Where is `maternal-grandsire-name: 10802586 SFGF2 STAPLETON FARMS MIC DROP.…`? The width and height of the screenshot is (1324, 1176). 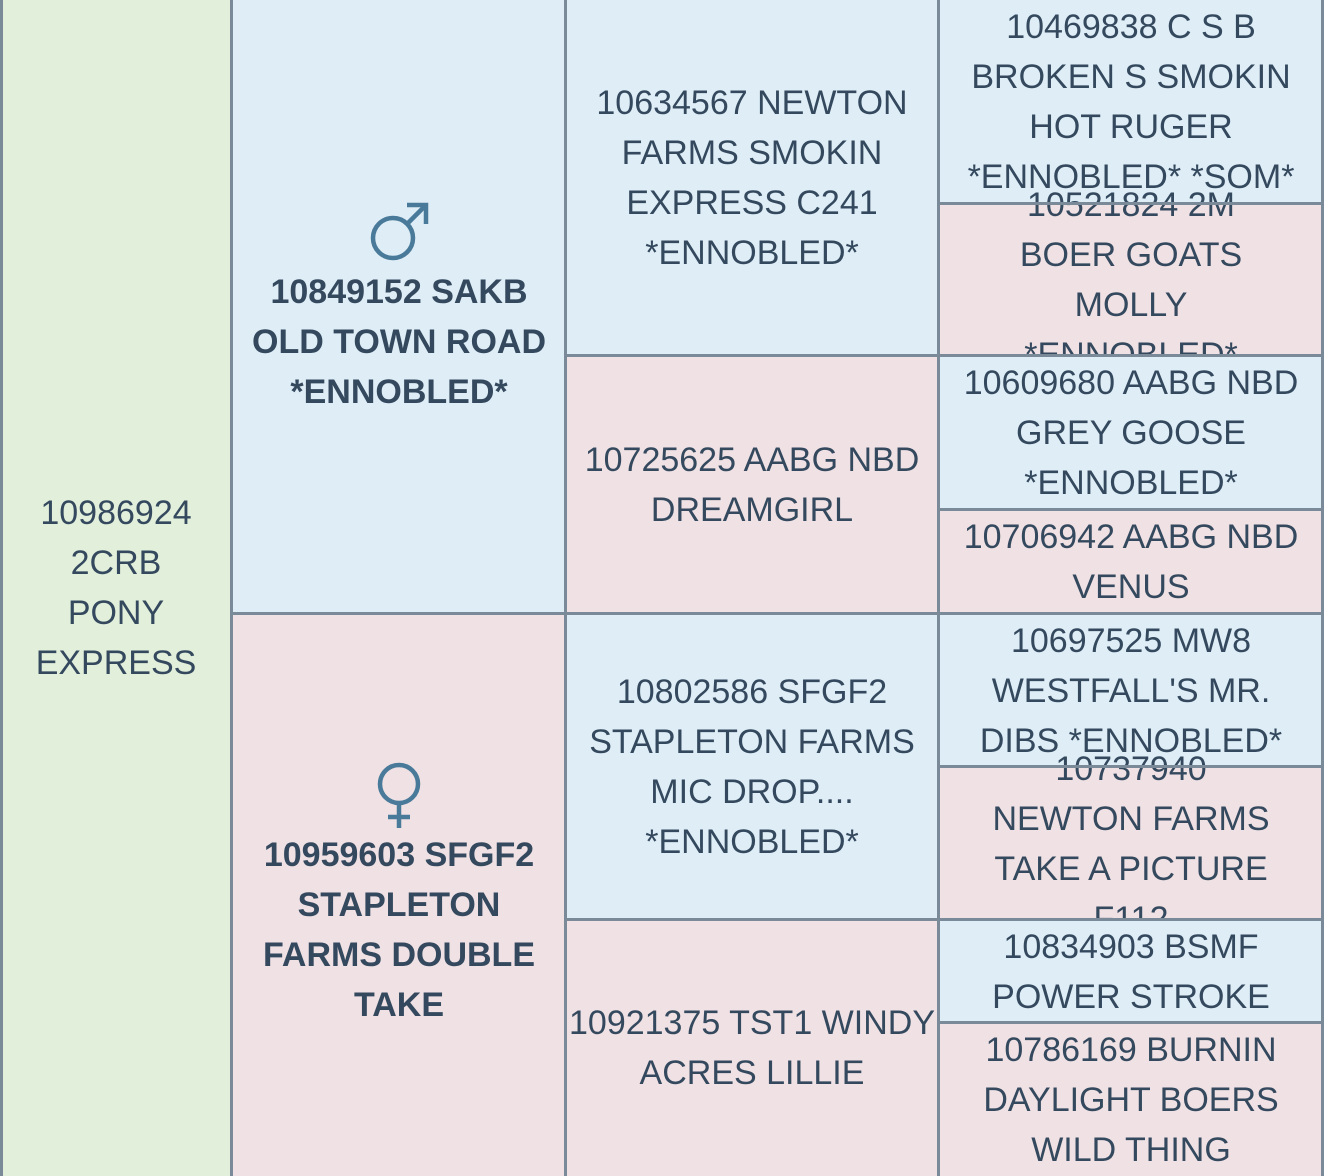
maternal-grandsire-name: 10802586 SFGF2 STAPLETON FARMS MIC DROP.… is located at coordinates (752, 767).